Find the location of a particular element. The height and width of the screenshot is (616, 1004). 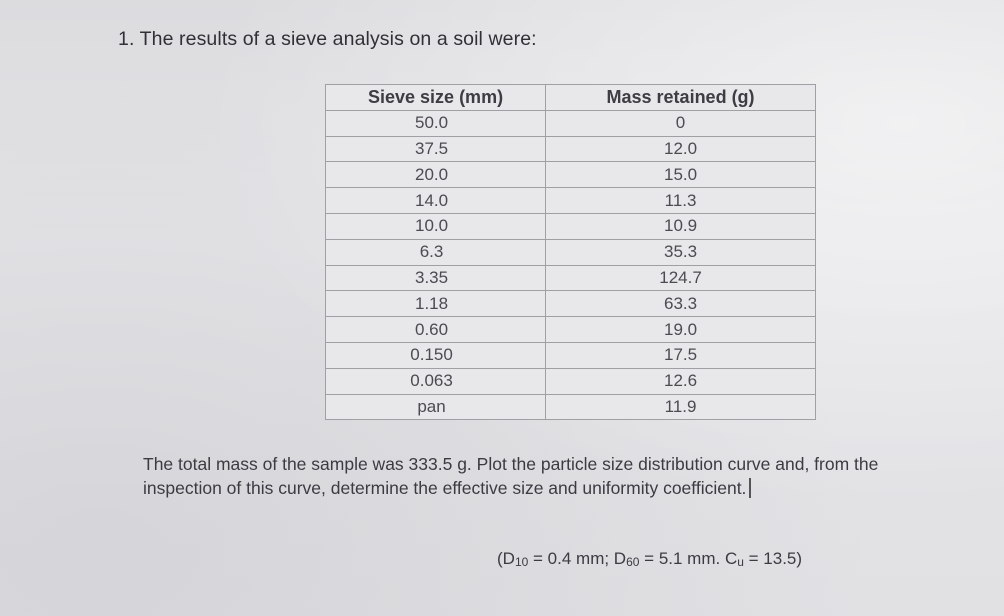

sieve-size-cell: 0.60 is located at coordinates (435, 329).